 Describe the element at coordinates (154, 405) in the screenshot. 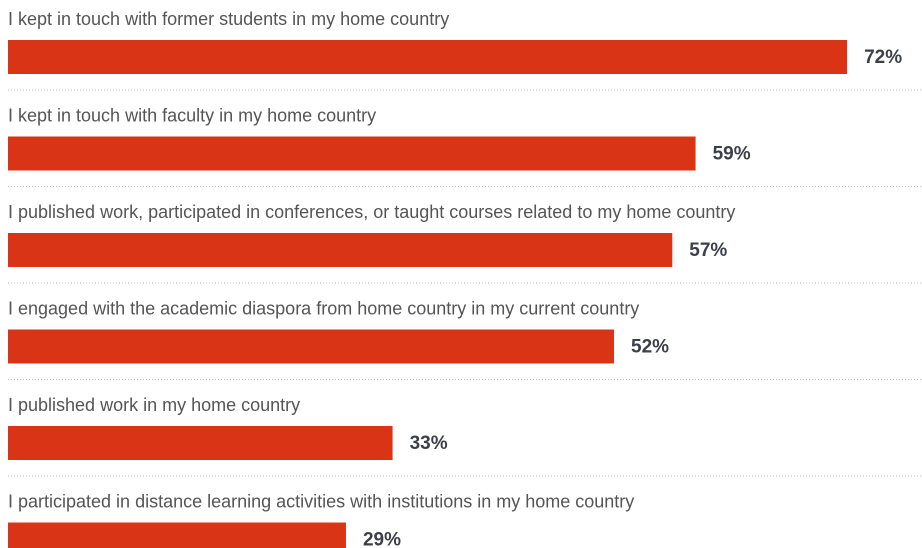

I see `category-label: I published work in my home country` at that location.